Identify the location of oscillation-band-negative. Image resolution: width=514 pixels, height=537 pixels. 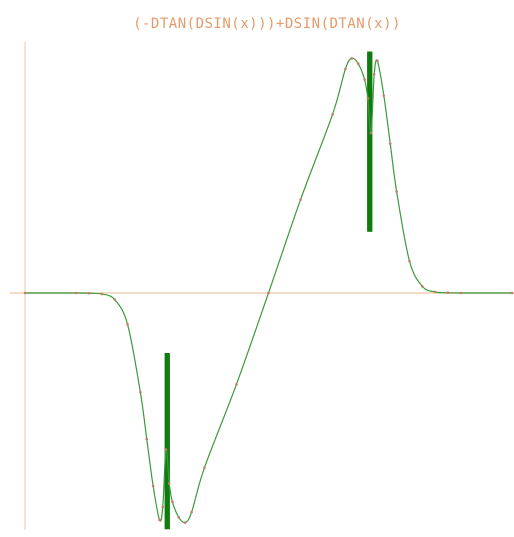
(167, 441).